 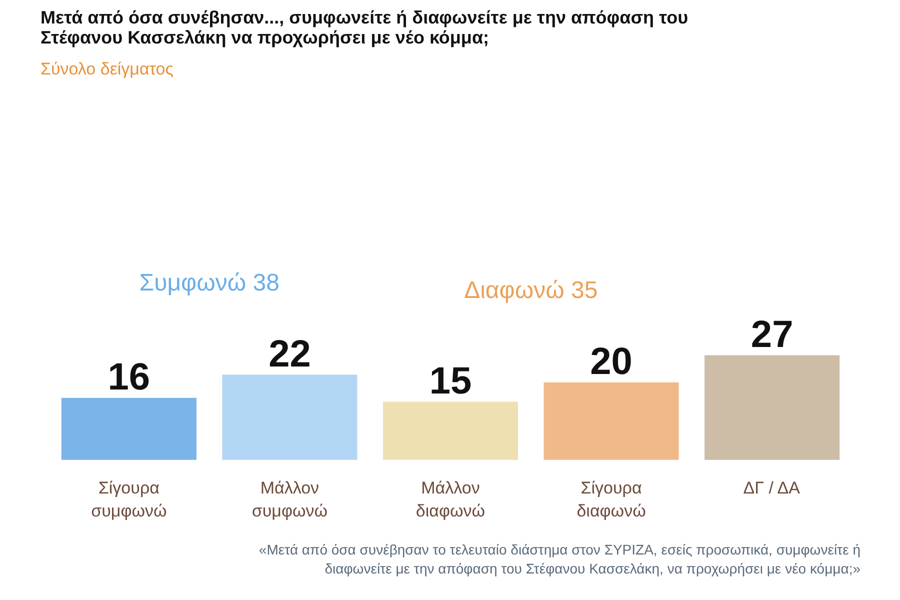 I want to click on x-tick-label: Σίγουρα συμφωνώ, so click(x=129, y=499).